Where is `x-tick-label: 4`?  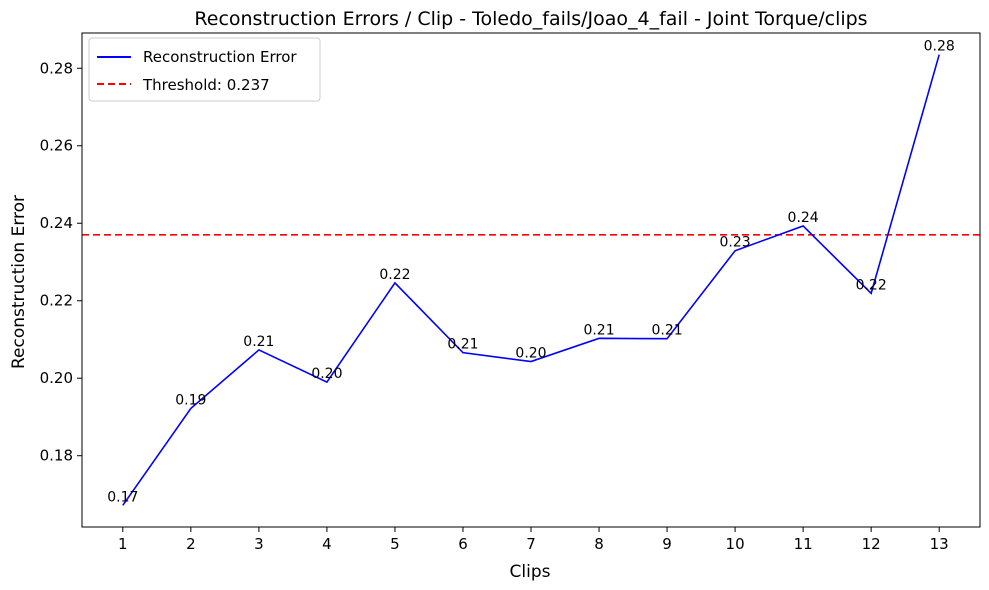 x-tick-label: 4 is located at coordinates (327, 544).